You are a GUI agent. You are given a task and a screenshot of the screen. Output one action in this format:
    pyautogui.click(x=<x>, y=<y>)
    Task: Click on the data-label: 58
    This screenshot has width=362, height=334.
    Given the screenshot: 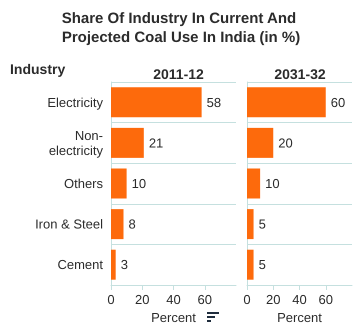 What is the action you would take?
    pyautogui.click(x=214, y=102)
    